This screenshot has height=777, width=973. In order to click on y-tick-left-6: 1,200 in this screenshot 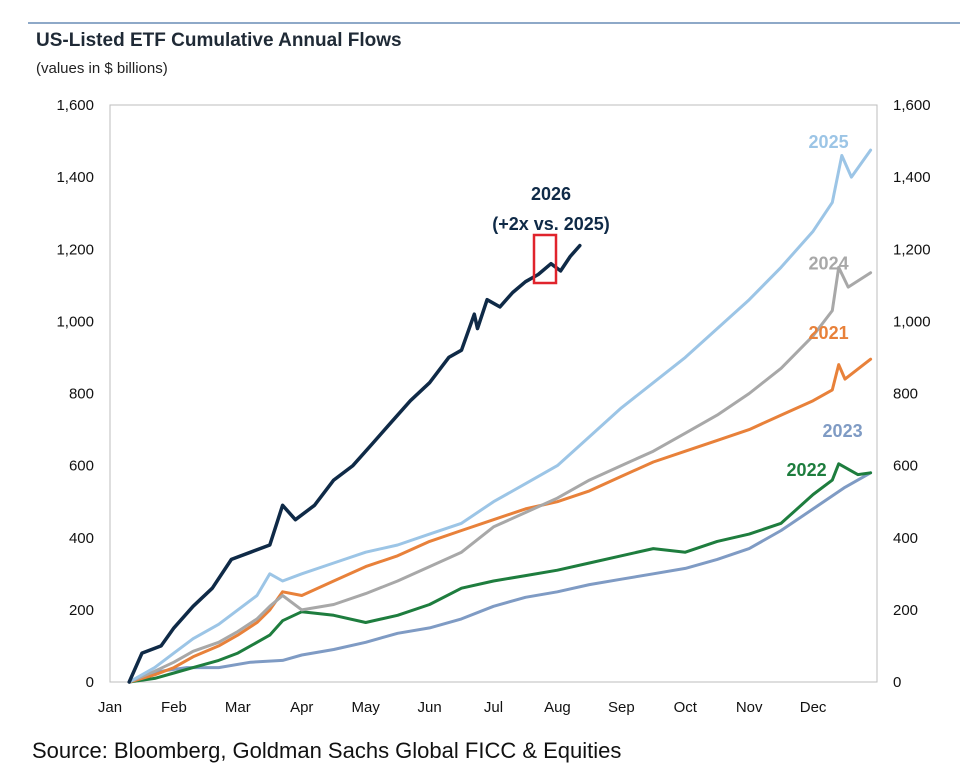, I will do `click(75, 249)`.